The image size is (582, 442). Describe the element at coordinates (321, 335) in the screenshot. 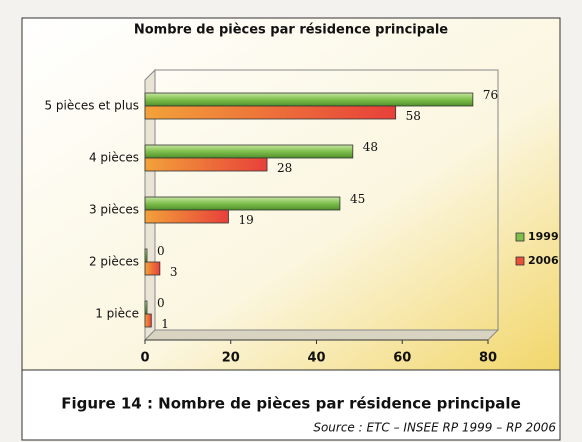

I see `floor` at that location.